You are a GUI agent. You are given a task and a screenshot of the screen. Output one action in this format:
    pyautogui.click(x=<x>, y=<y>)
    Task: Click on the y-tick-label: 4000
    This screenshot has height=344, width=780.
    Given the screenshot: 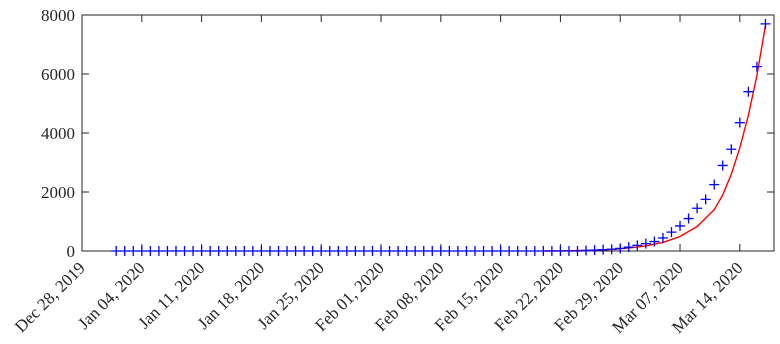 What is the action you would take?
    pyautogui.click(x=58, y=133)
    